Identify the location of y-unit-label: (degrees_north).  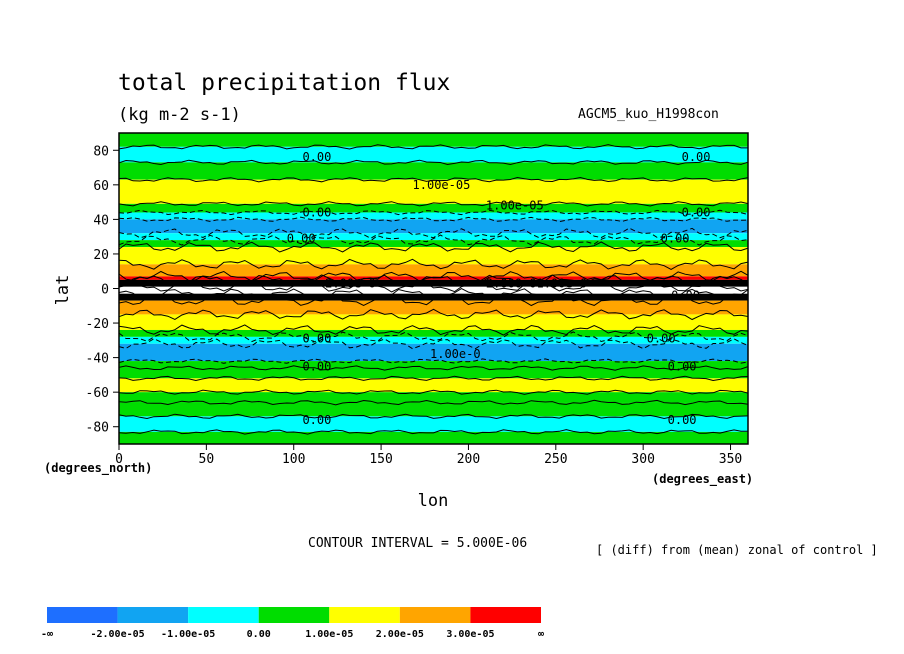
(98, 468).